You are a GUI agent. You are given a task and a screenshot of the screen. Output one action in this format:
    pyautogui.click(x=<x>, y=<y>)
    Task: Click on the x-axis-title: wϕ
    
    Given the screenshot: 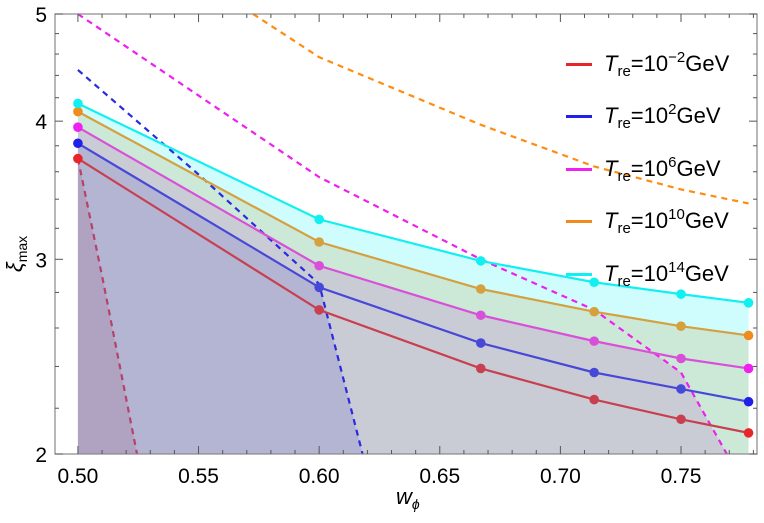 What is the action you would take?
    pyautogui.click(x=408, y=498)
    